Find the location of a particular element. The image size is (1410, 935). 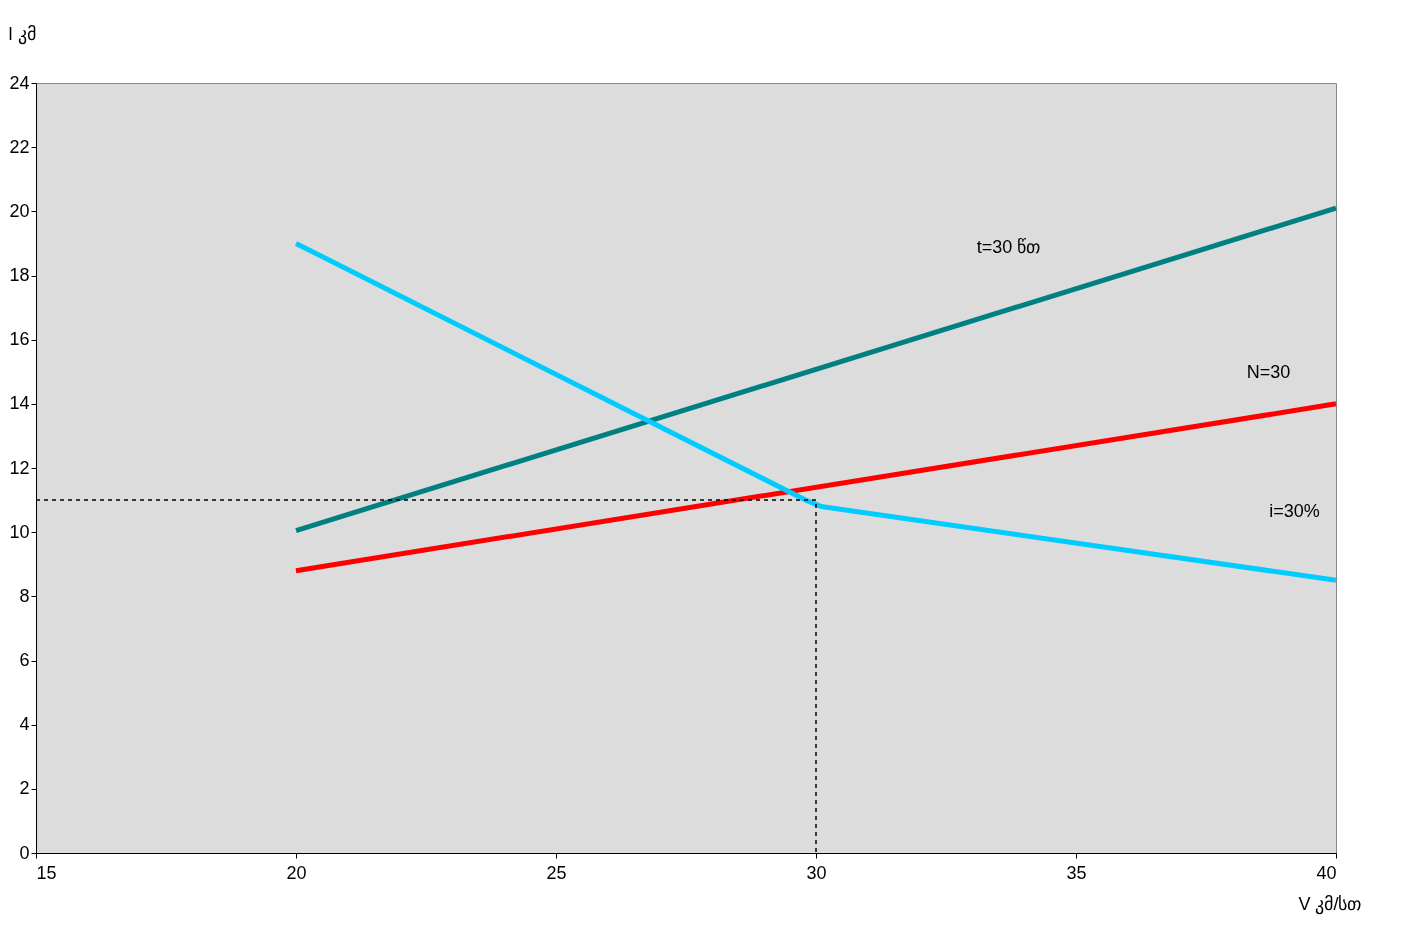

text: i=30% is located at coordinates (1294, 511).